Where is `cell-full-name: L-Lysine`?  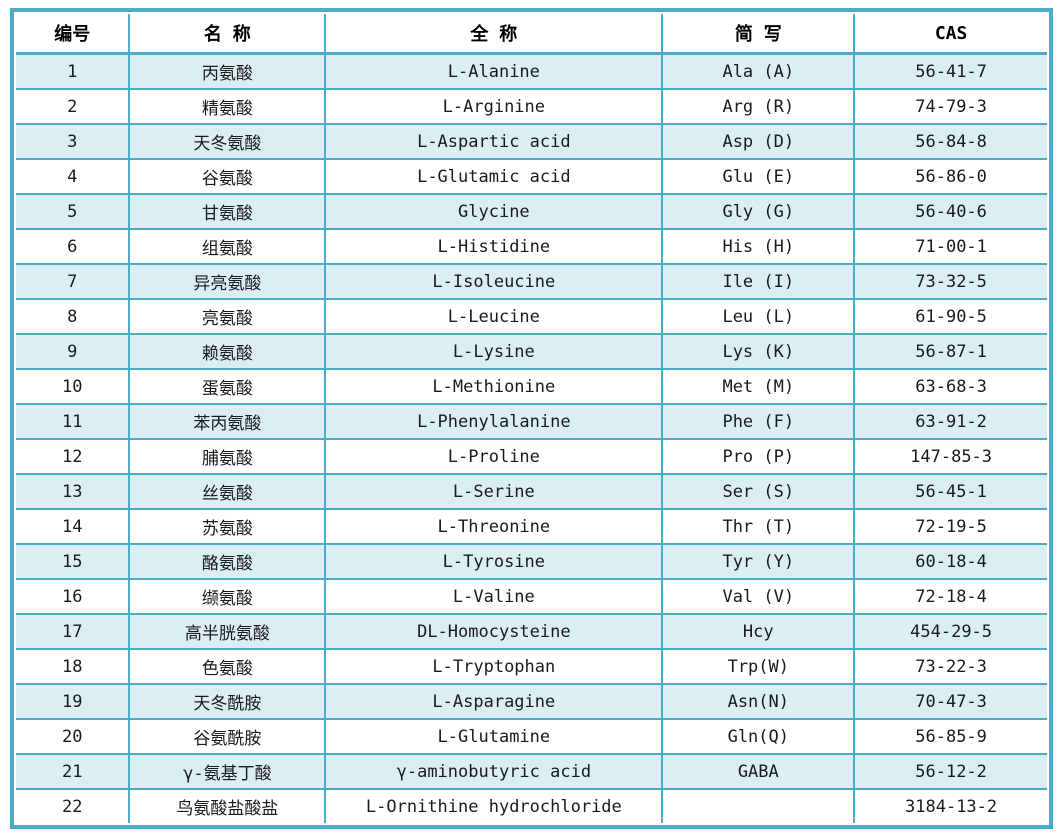
cell-full-name: L-Lysine is located at coordinates (494, 352).